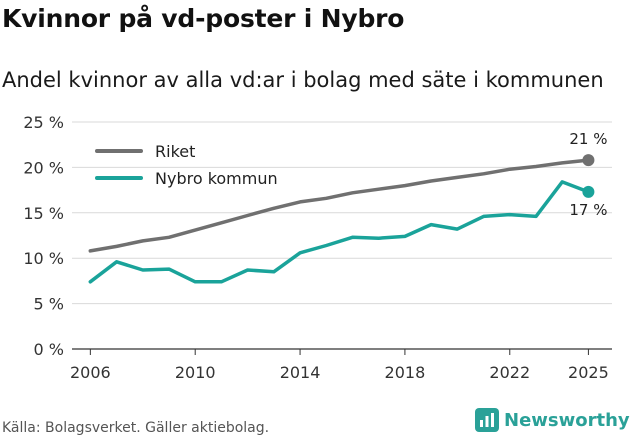  Describe the element at coordinates (588, 210) in the screenshot. I see `series-end-label: 17 %` at that location.